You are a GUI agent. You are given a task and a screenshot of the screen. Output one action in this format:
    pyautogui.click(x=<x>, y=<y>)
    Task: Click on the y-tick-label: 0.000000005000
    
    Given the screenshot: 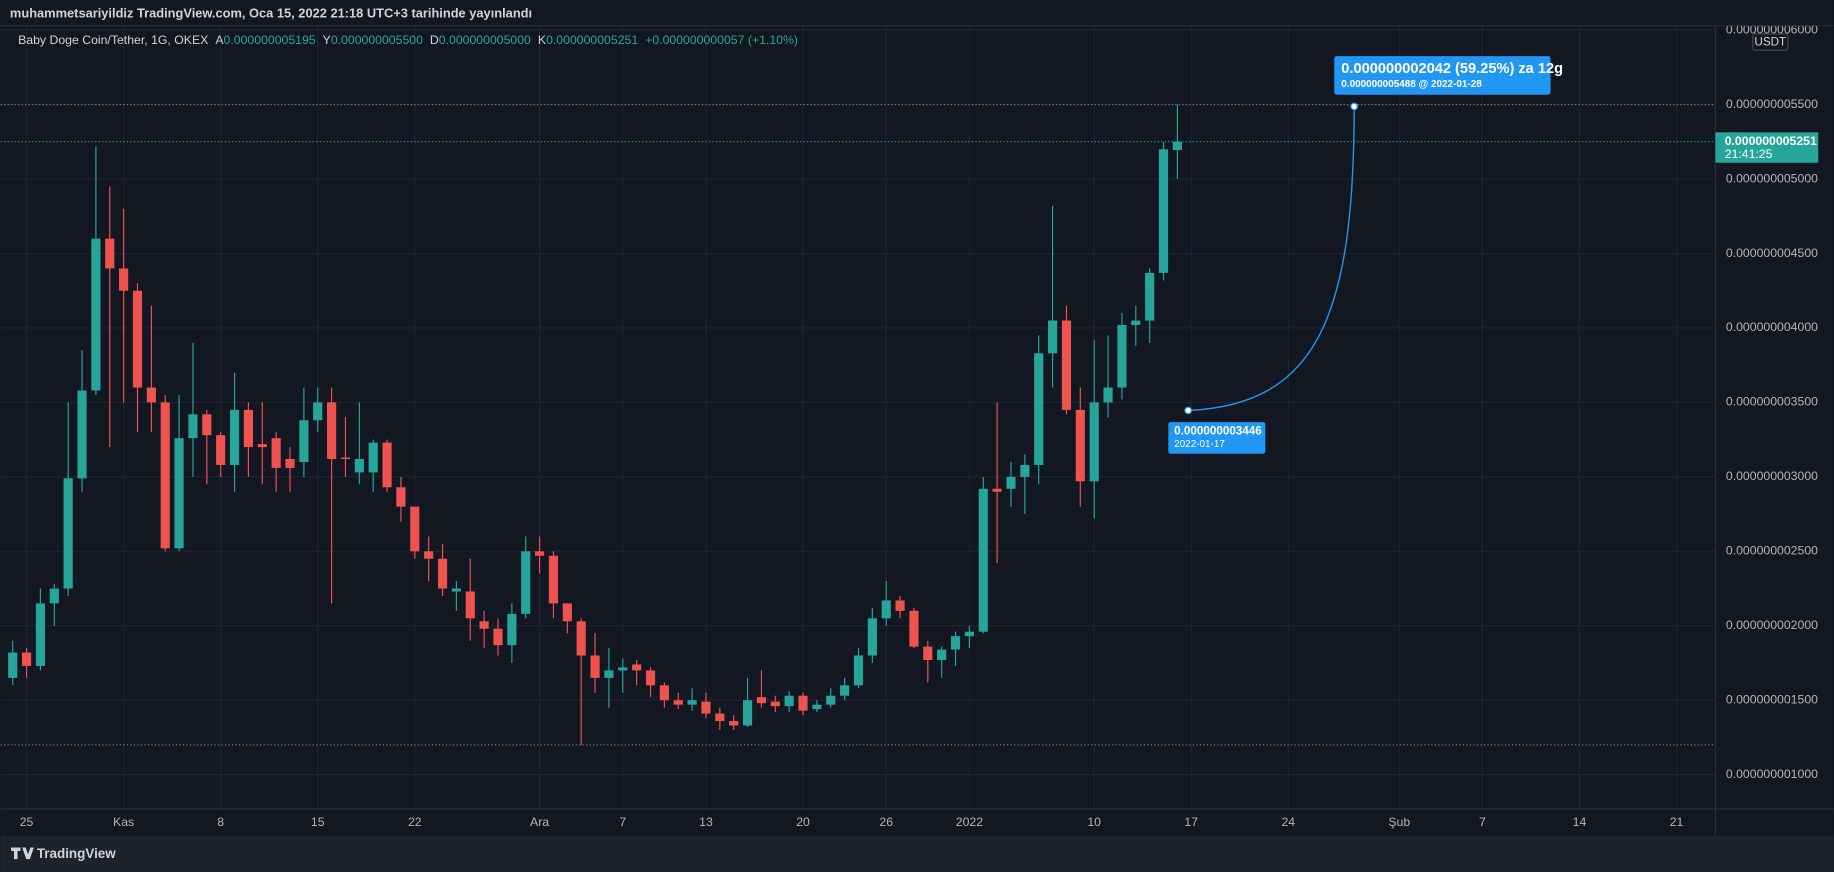 What is the action you would take?
    pyautogui.click(x=1772, y=178)
    